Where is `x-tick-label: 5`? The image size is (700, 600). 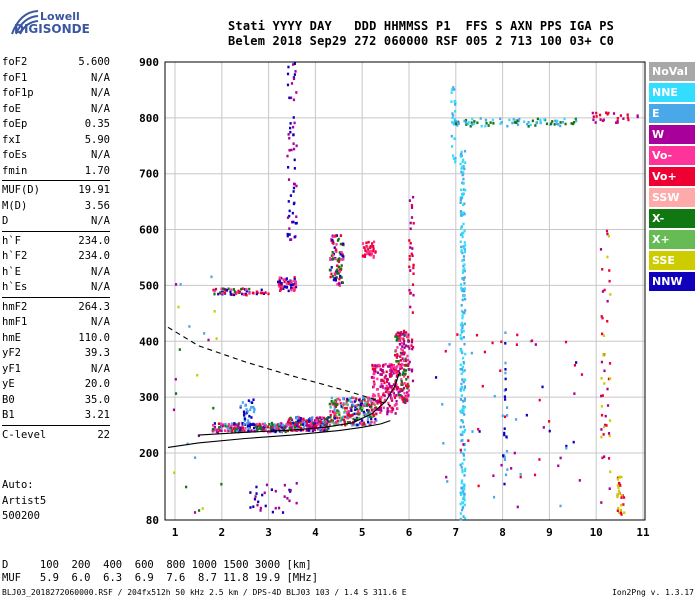 x-tick-label: 5 is located at coordinates (362, 532).